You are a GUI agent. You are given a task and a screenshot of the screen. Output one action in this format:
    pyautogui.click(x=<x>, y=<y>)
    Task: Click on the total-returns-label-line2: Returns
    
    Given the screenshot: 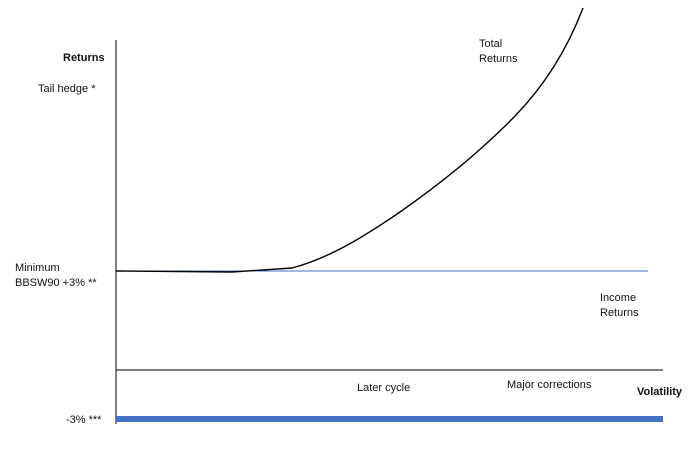 What is the action you would take?
    pyautogui.click(x=498, y=59)
    